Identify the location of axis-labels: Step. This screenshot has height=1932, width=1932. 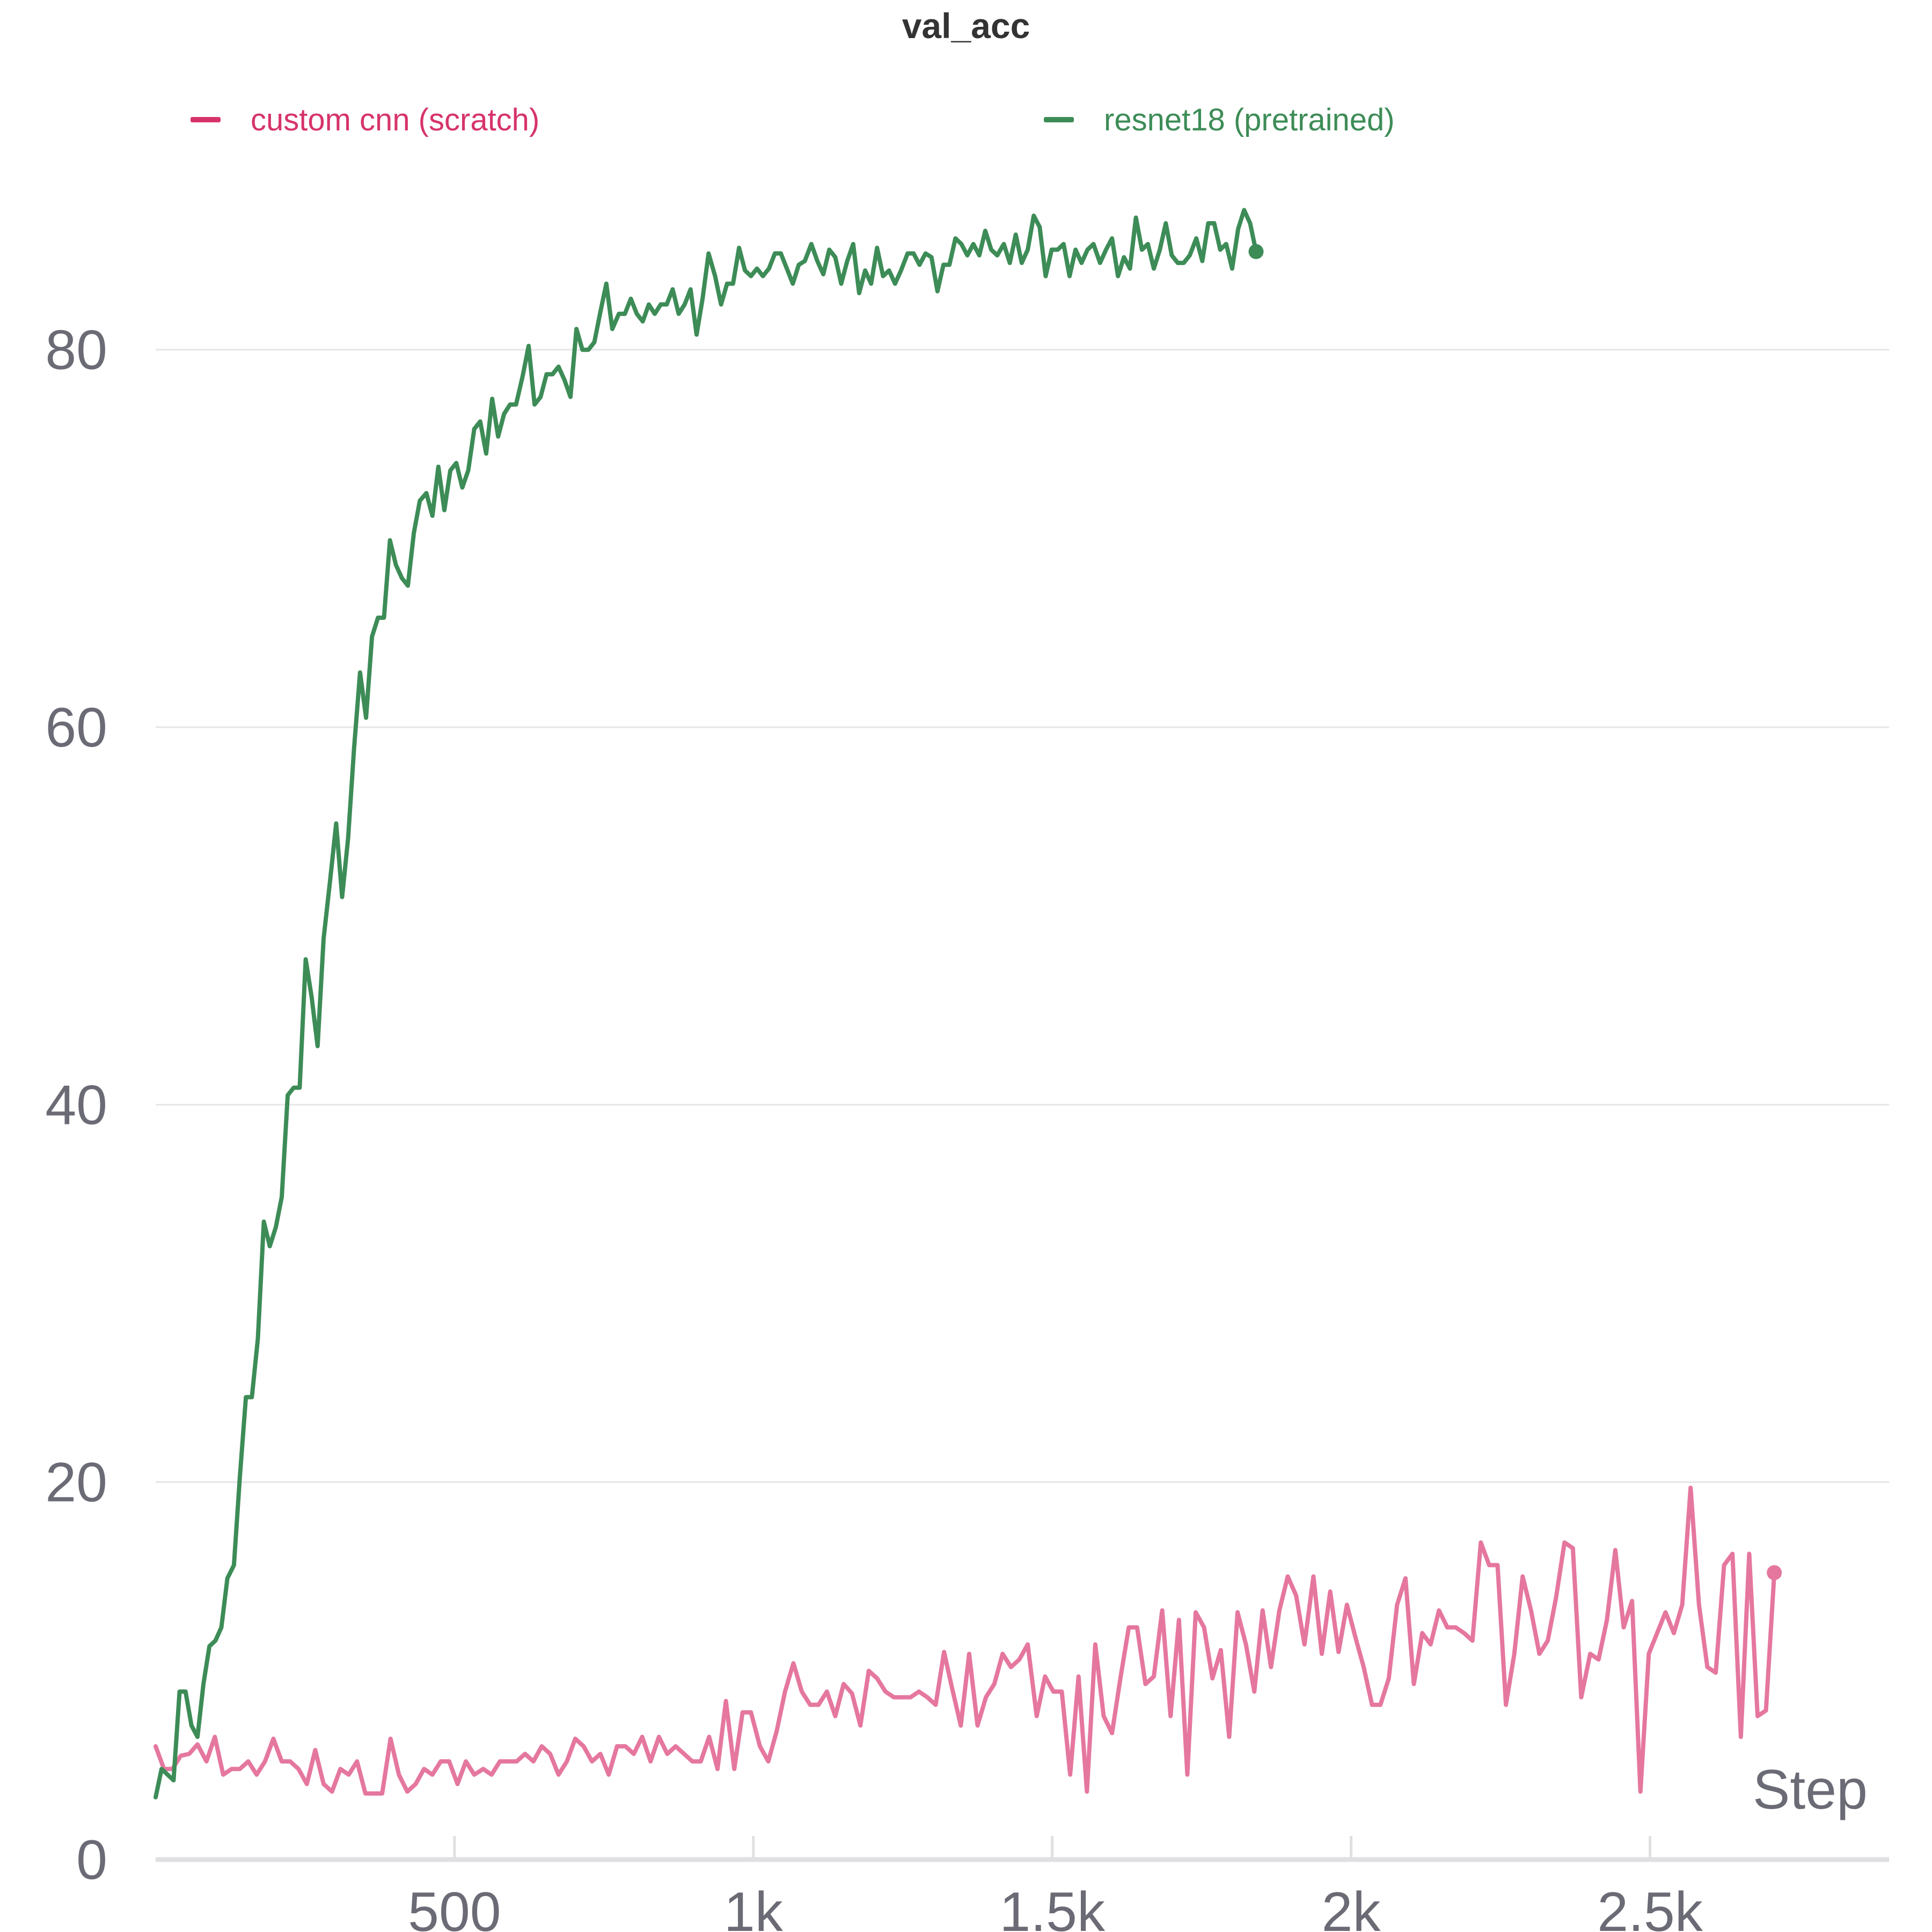
(1810, 1790).